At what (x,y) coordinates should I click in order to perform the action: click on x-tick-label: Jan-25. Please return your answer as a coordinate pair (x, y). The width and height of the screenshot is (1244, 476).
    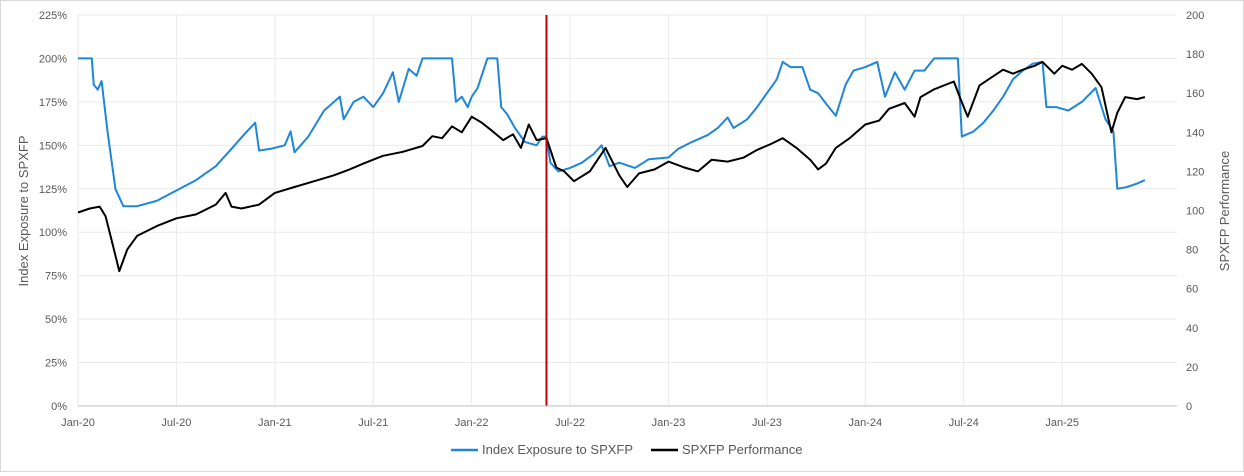
    Looking at the image, I should click on (1062, 423).